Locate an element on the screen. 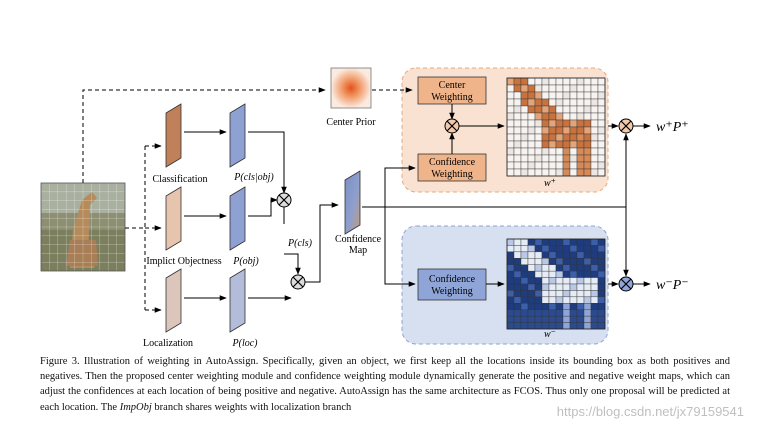 The image size is (766, 439). p-obj-label: P(obj) is located at coordinates (245, 261).